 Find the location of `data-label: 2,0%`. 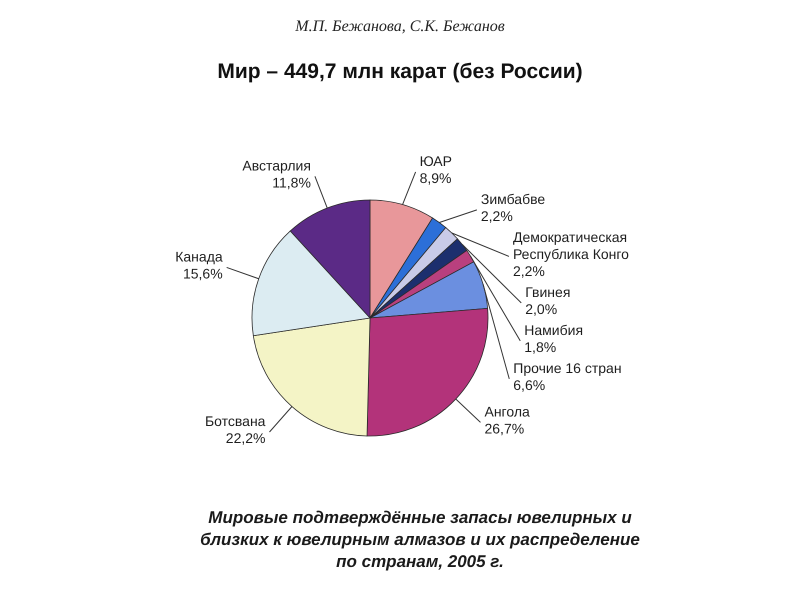

data-label: 2,0% is located at coordinates (541, 308).